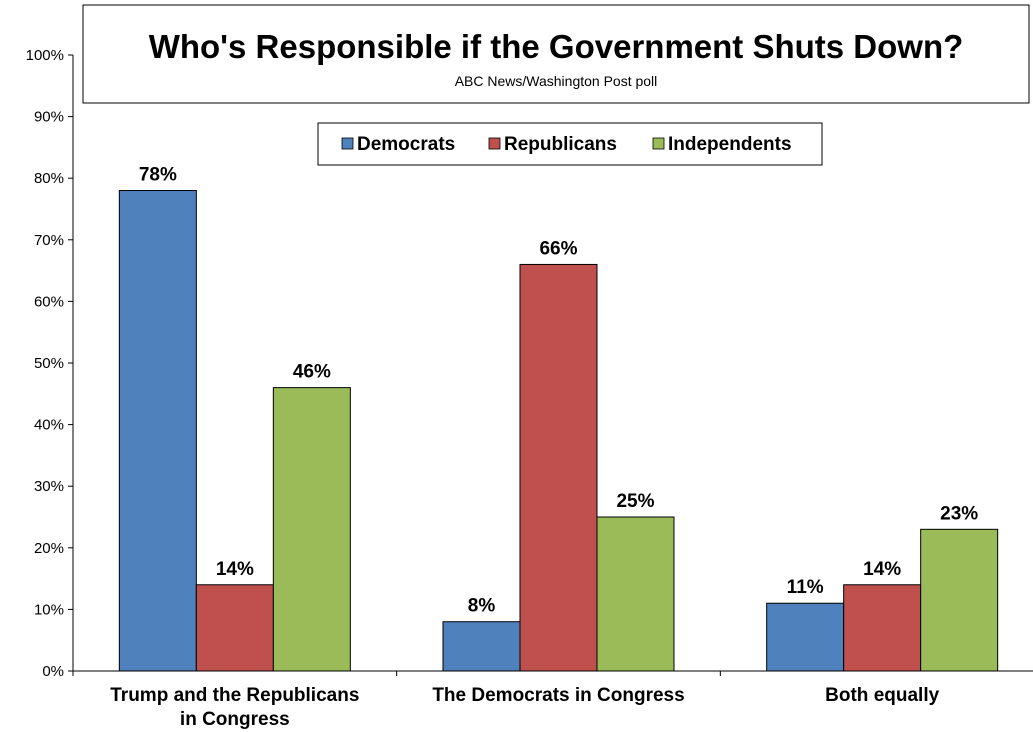 The width and height of the screenshot is (1033, 732). I want to click on y-tick-label: 40%, so click(49, 425).